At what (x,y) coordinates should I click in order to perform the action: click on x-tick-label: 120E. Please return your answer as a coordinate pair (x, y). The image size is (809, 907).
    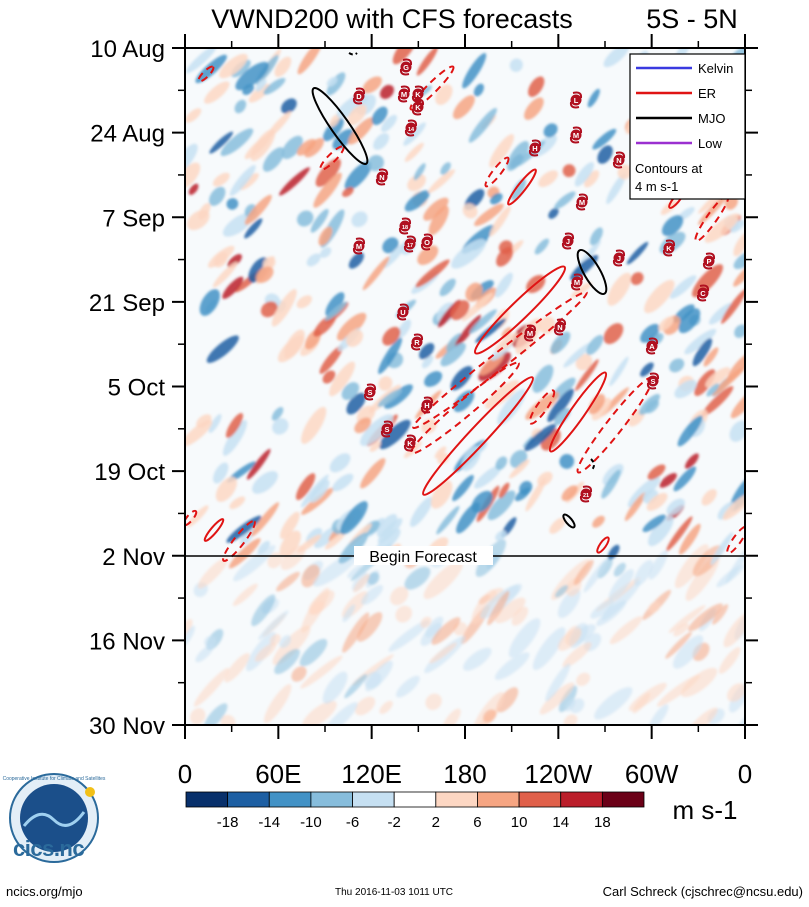
    Looking at the image, I should click on (371, 774).